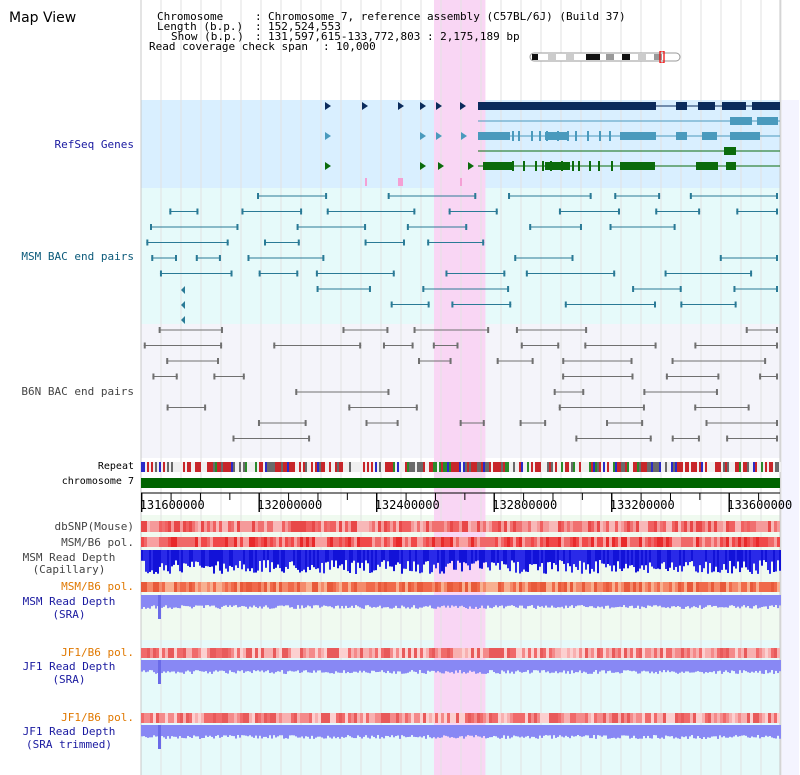 The image size is (800, 775). What do you see at coordinates (97, 717) in the screenshot?
I see `jf1-pol-label-2: JF1/B6 pol.` at bounding box center [97, 717].